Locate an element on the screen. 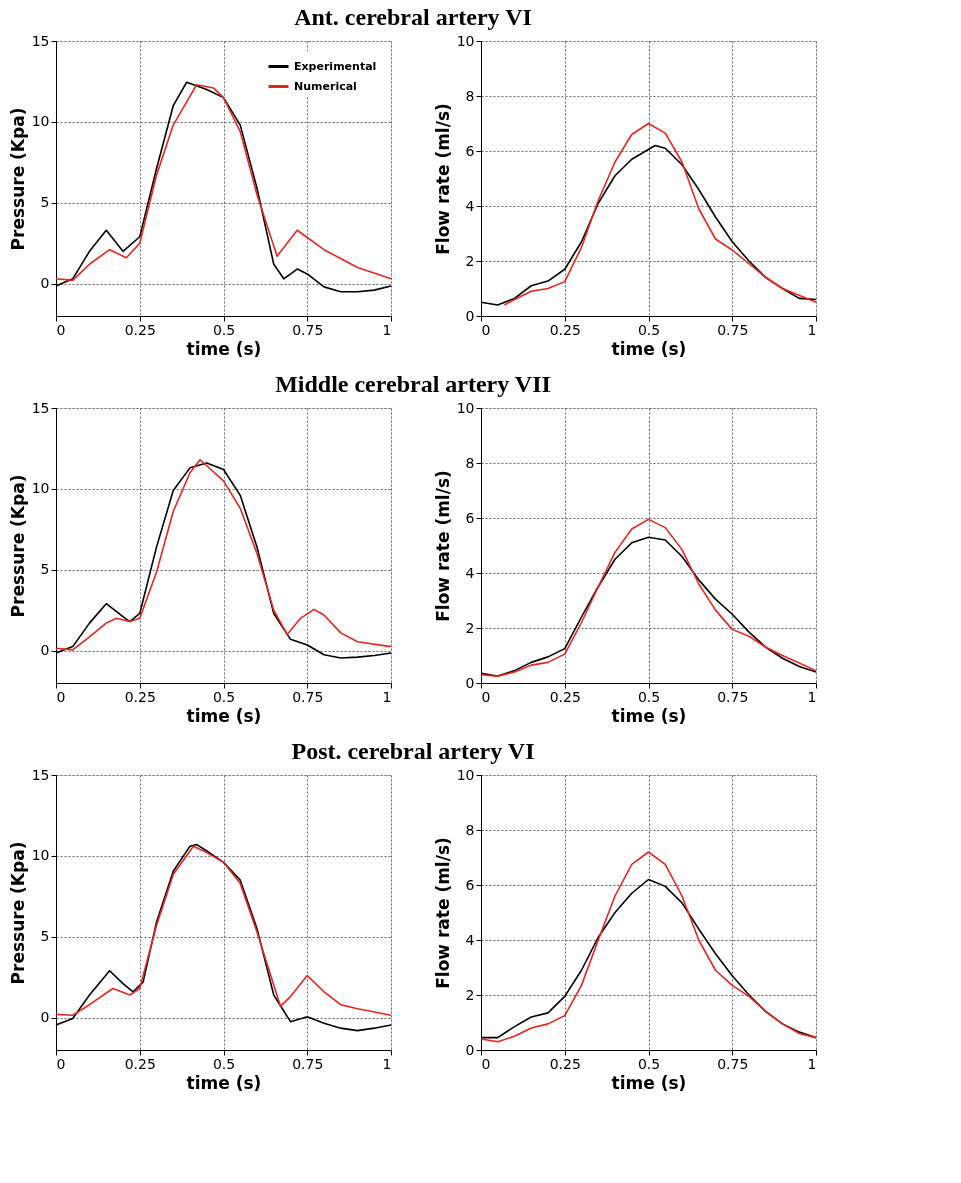 Image resolution: width=961 pixels, height=1183 pixels. chart-title: Middle cerebral artery VII is located at coordinates (413, 383).